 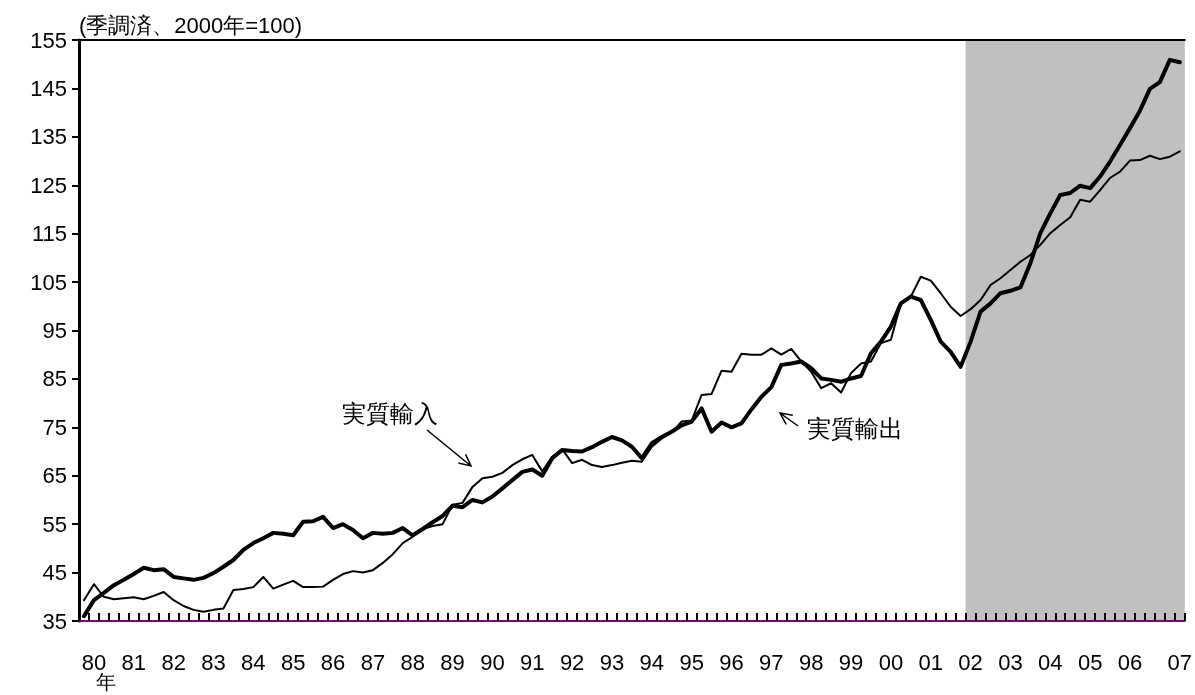 What do you see at coordinates (253, 662) in the screenshot?
I see `x-tick-label: 84` at bounding box center [253, 662].